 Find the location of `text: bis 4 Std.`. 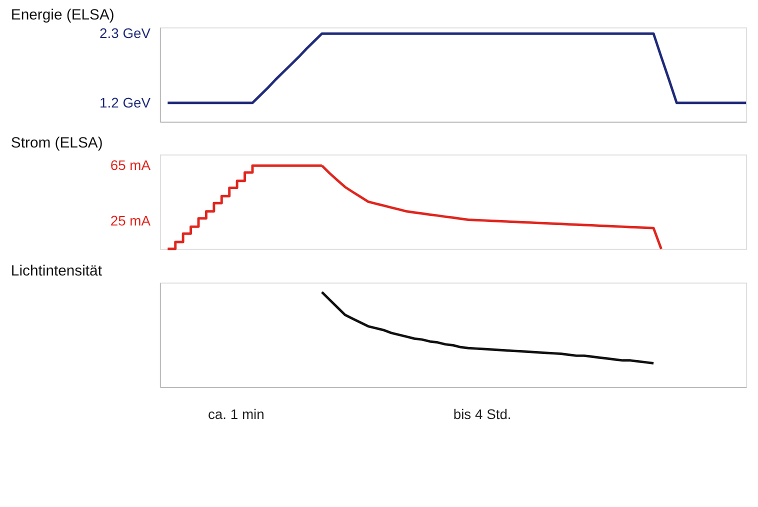

text: bis 4 Std. is located at coordinates (482, 414).